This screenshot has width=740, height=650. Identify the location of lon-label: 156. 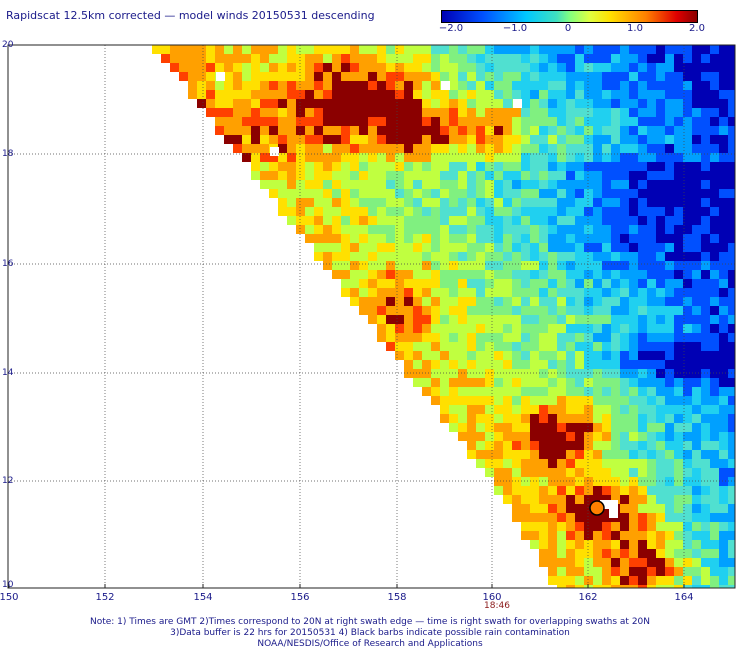
(300, 597).